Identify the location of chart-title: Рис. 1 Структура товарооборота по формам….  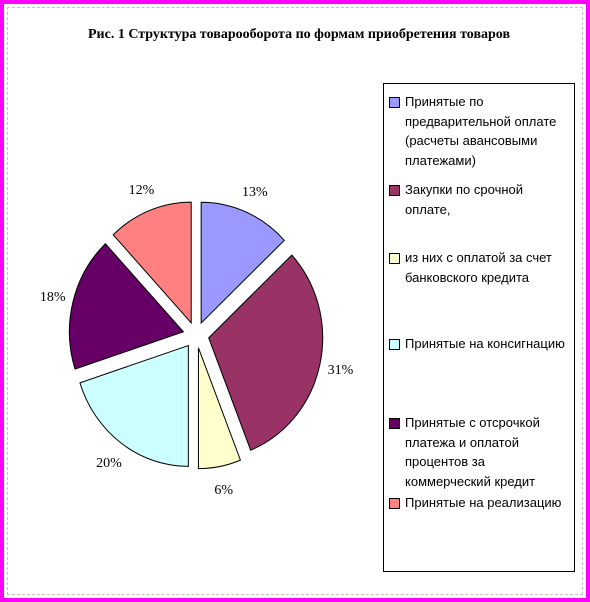
(299, 34).